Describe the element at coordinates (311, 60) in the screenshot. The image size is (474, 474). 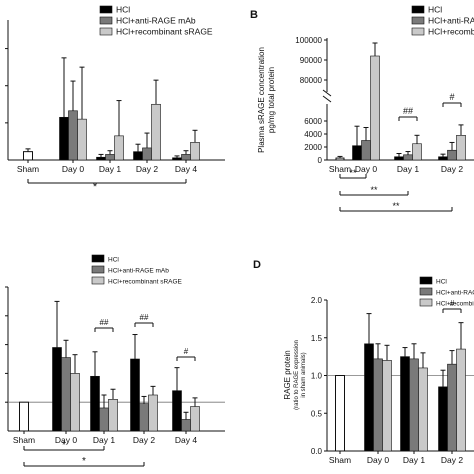
I see `y-tick-label: 90000` at that location.